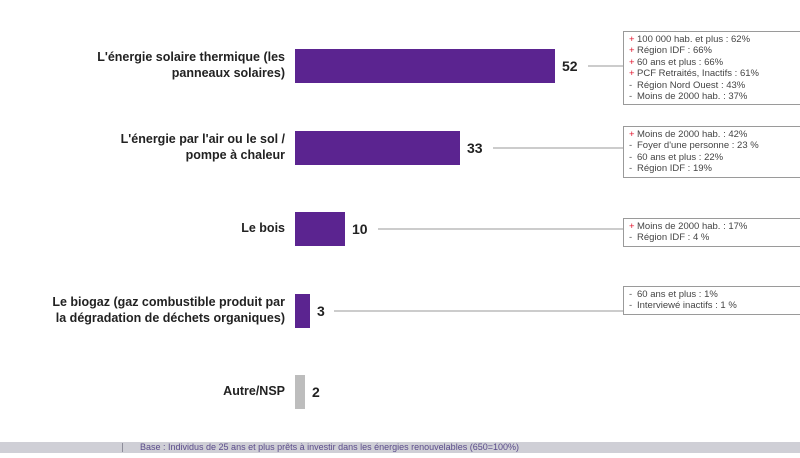 This screenshot has width=800, height=458. I want to click on value-label-3: 3, so click(321, 311).